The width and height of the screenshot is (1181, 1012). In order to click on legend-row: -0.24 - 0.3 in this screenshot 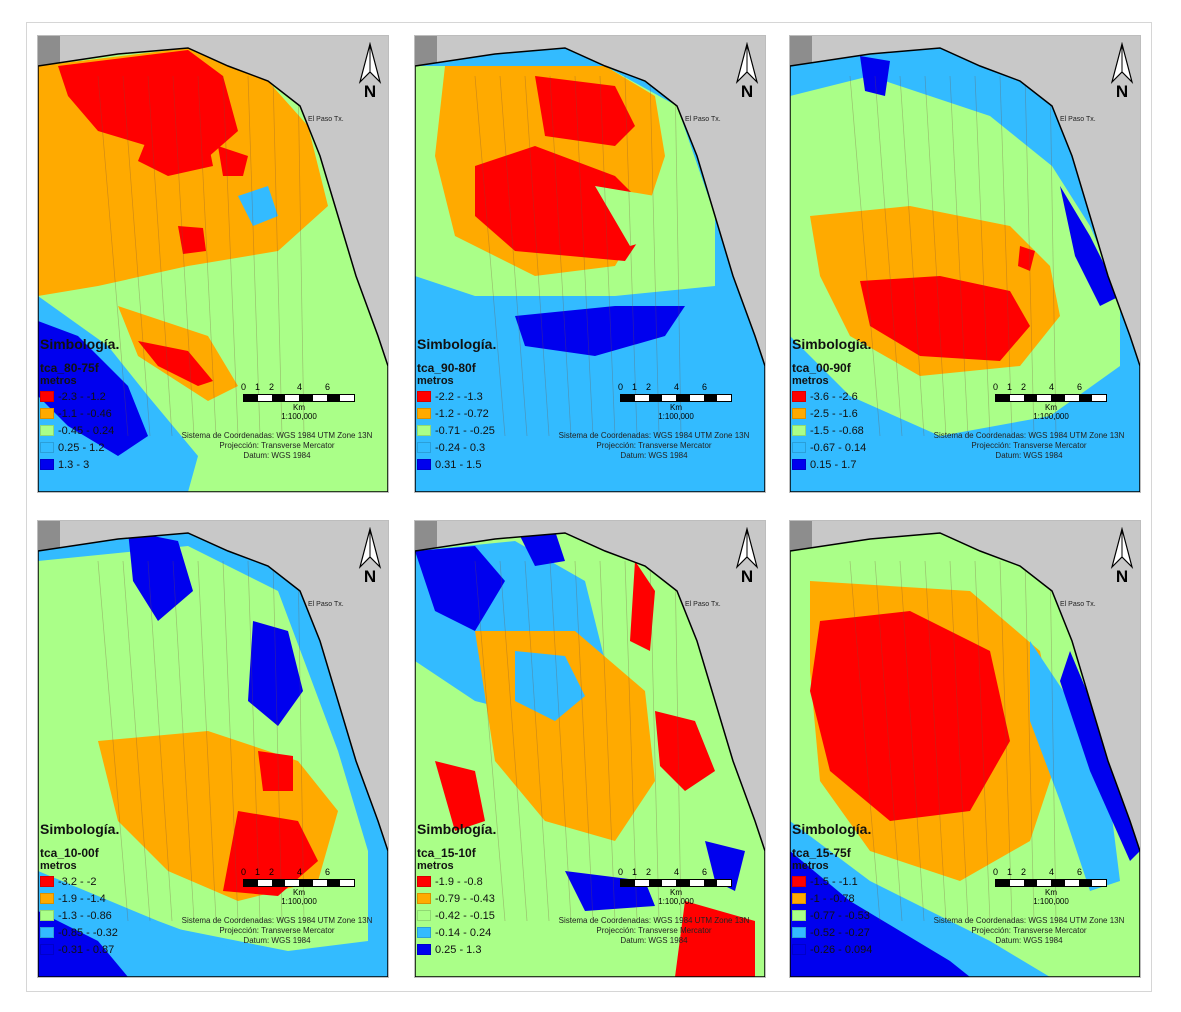, I will do `click(492, 447)`.